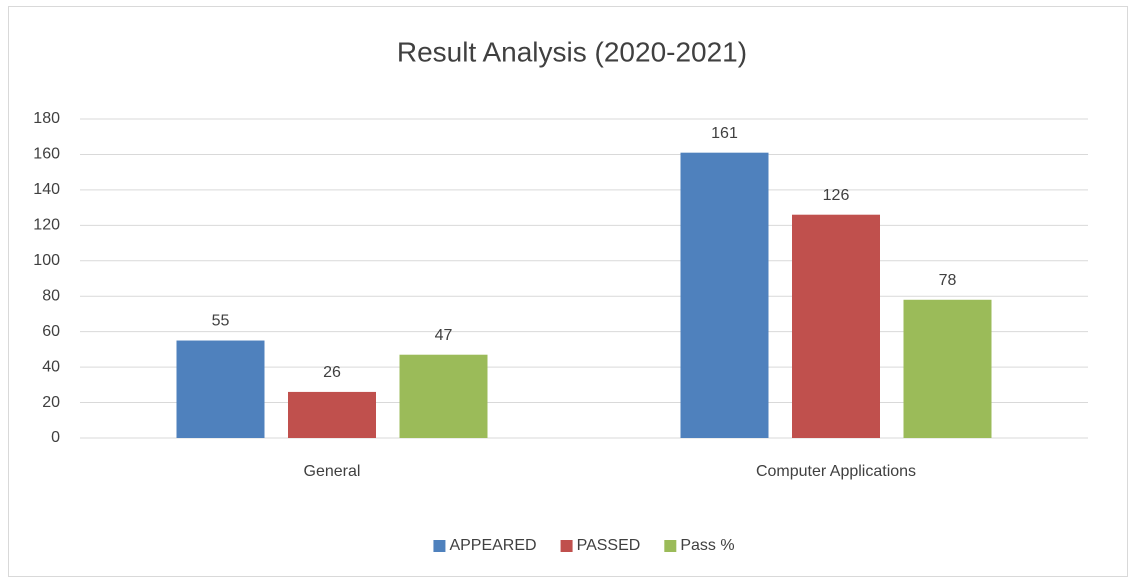 This screenshot has width=1129, height=578. Describe the element at coordinates (836, 195) in the screenshot. I see `data-label: 126` at that location.